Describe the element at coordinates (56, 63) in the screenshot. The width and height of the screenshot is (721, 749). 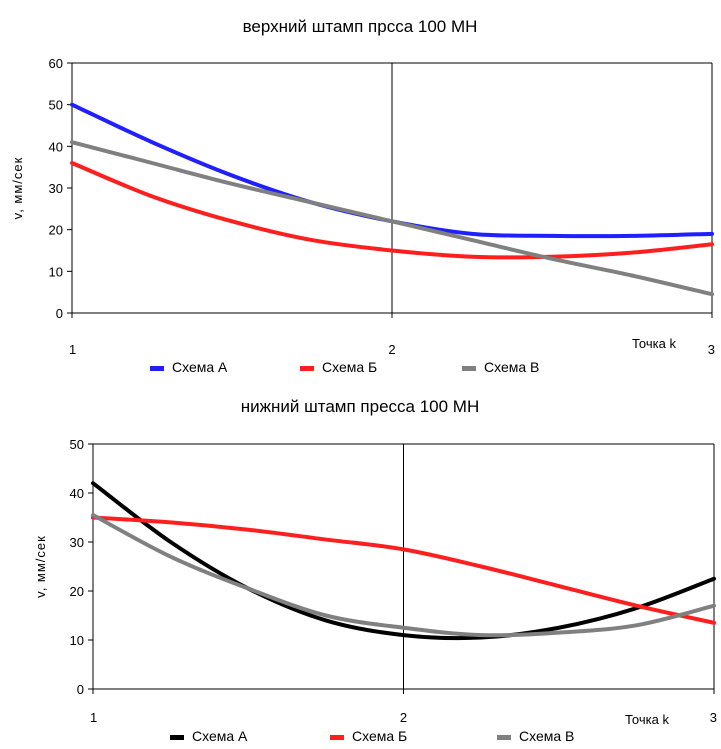
I see `y-tick-label: 60` at that location.